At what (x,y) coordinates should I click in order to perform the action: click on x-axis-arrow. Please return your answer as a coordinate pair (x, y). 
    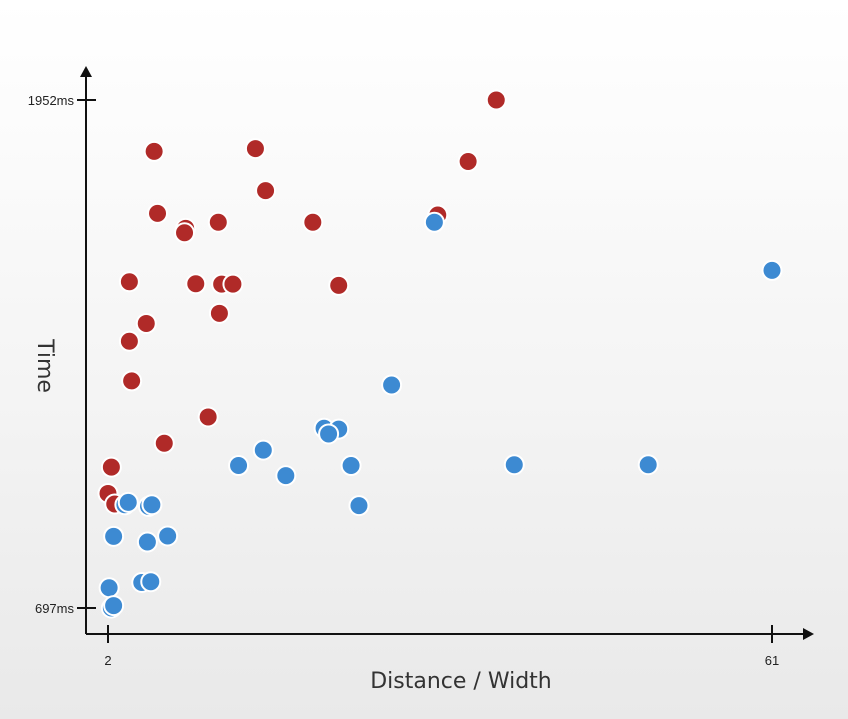
    Looking at the image, I should click on (808, 634).